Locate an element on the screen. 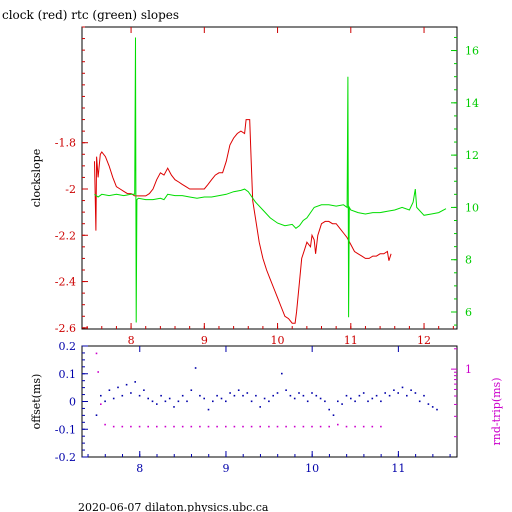  x-tick-label: 10 is located at coordinates (278, 340).